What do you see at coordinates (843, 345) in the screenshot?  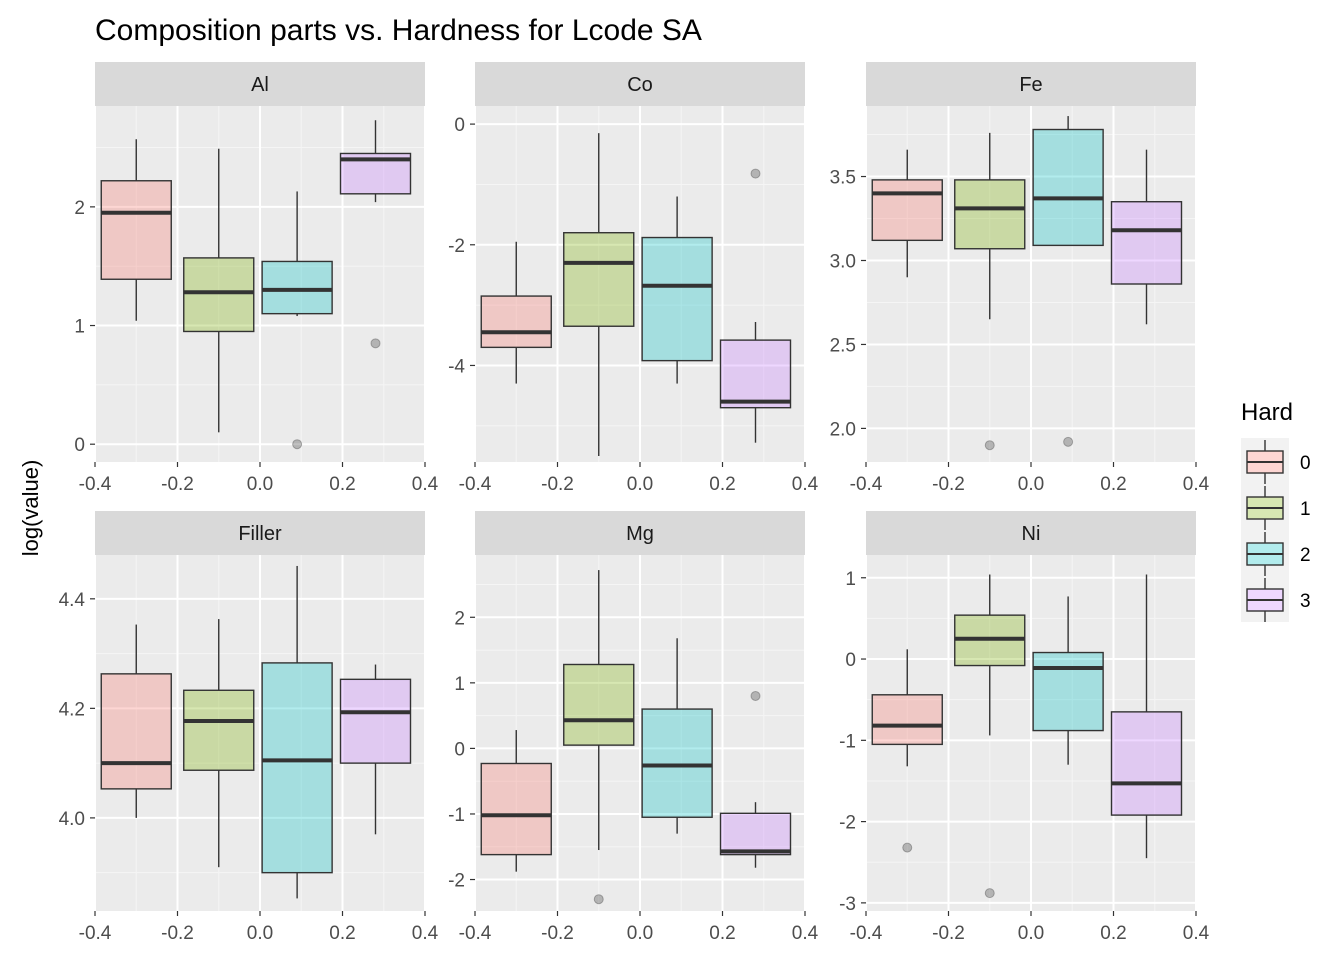 I see `y-tick-label: 2.5` at bounding box center [843, 345].